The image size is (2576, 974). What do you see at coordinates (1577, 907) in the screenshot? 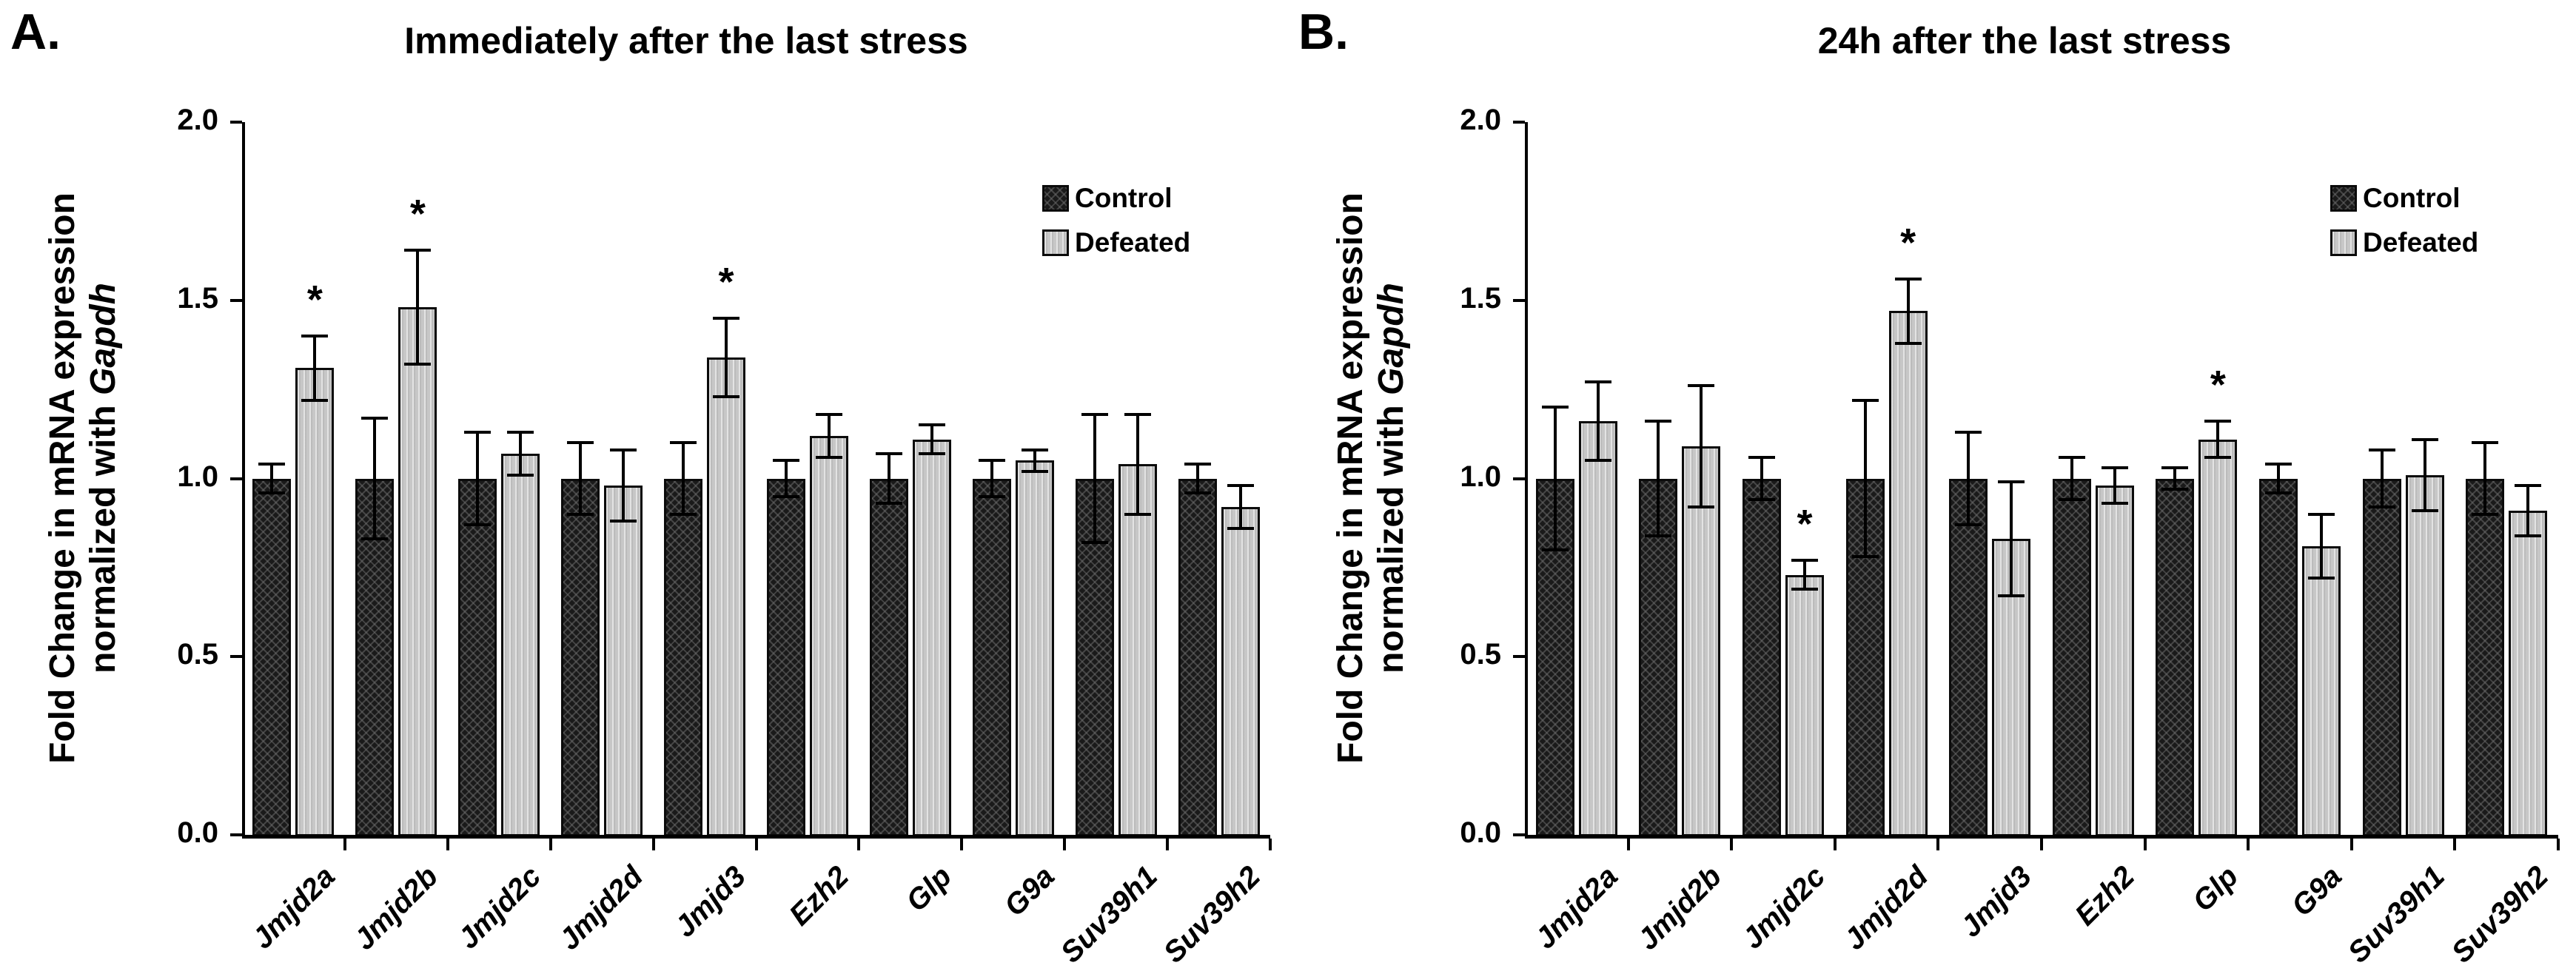
I see `x-category-label-Jmjd2a: Jmjd2a` at bounding box center [1577, 907].